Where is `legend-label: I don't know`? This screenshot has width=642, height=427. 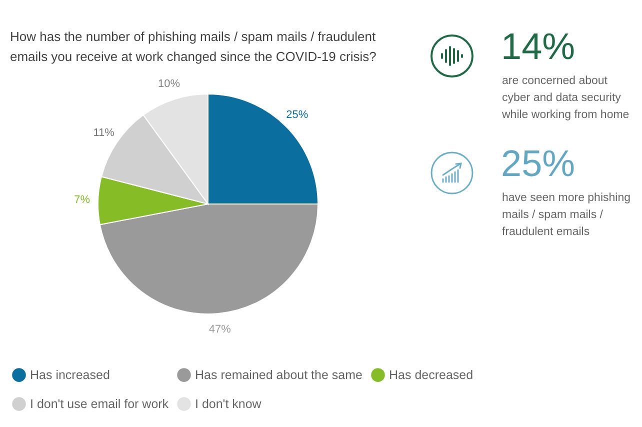 legend-label: I don't know is located at coordinates (228, 404).